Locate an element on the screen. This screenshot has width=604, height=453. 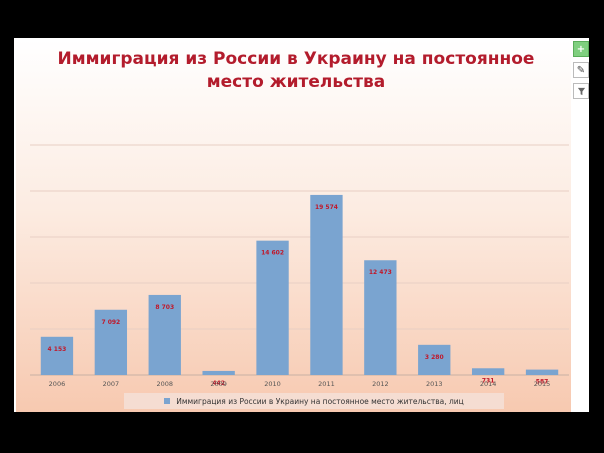
x-tick-label: 2007 is located at coordinates (111, 384).